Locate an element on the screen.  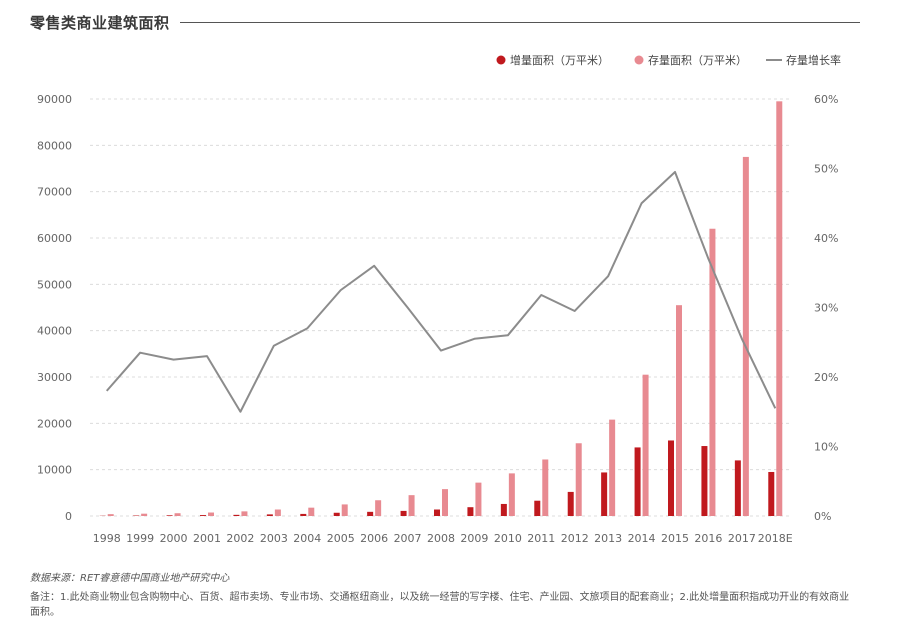
y-right-tick-label: 40% is located at coordinates (826, 238).